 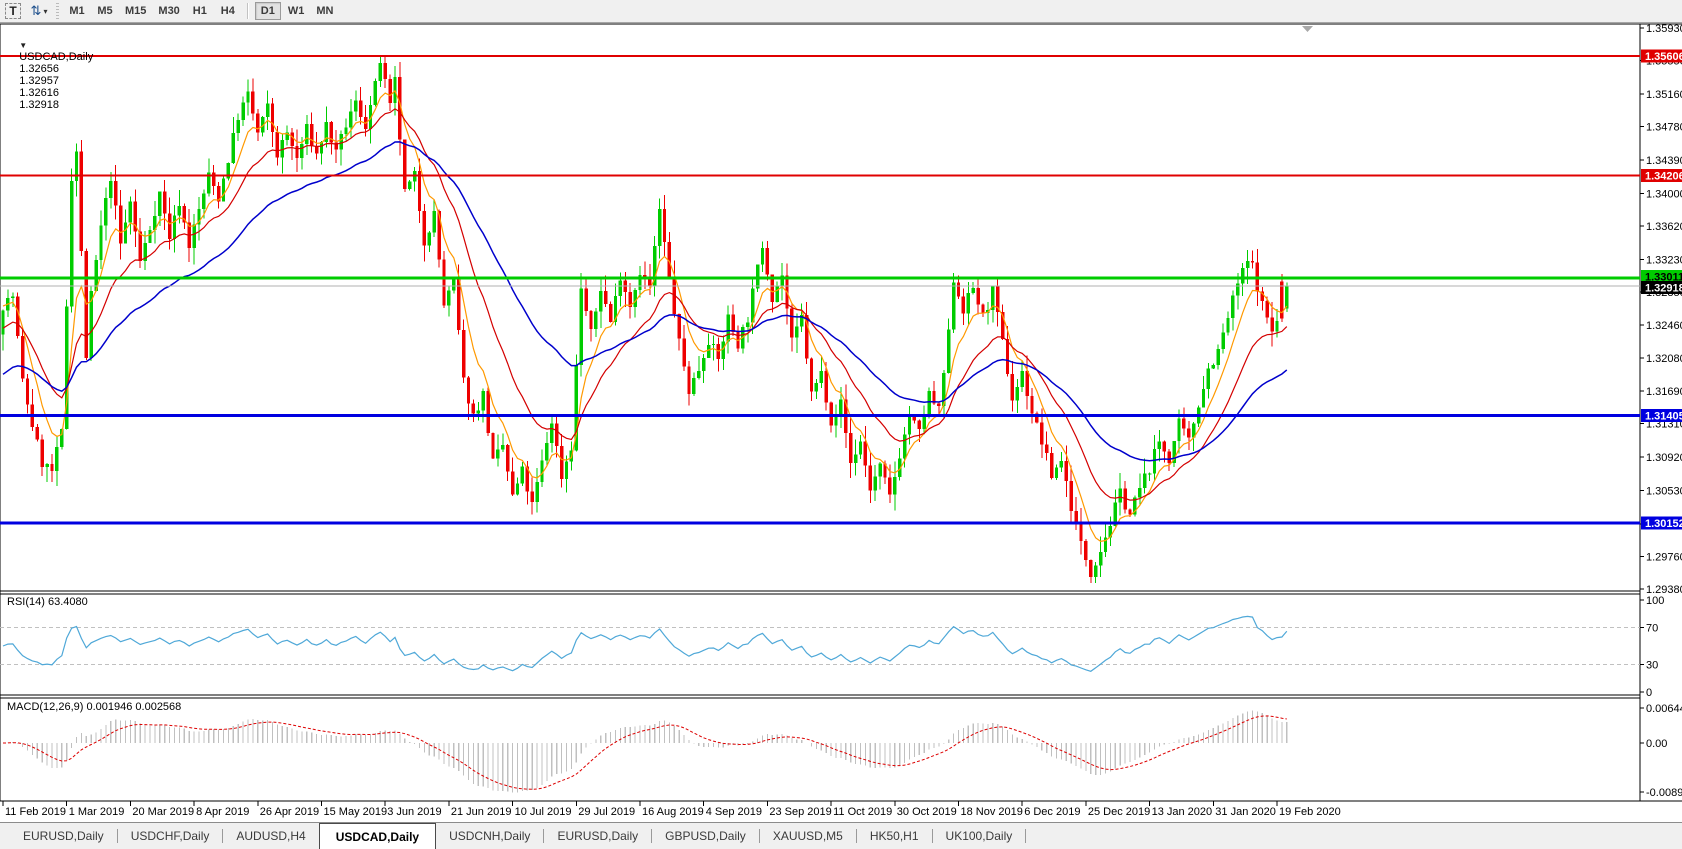 I want to click on svg-text: 1.34390, so click(x=1664, y=161).